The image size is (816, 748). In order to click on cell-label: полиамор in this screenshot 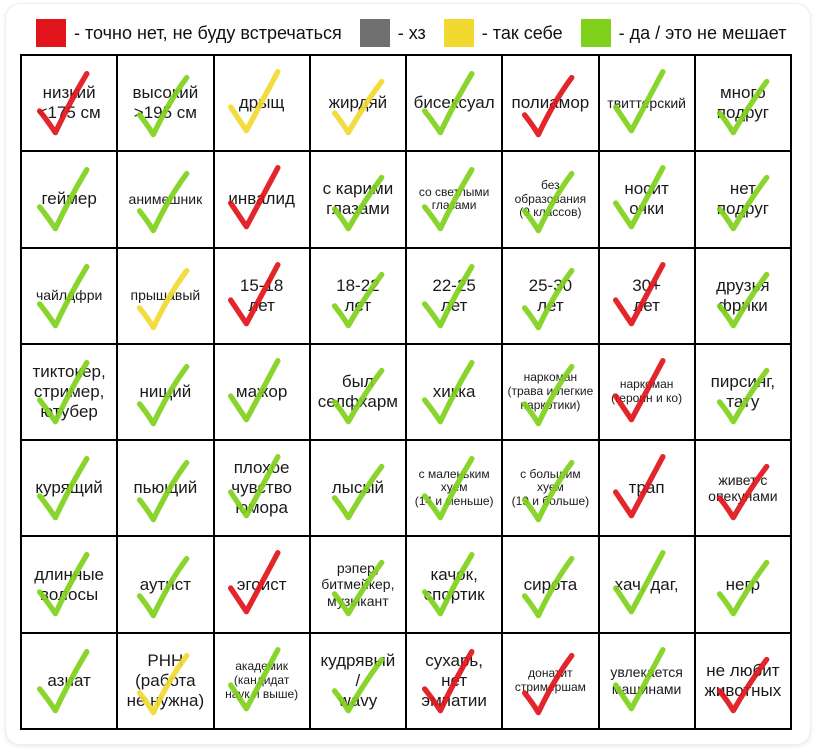, I will do `click(550, 103)`.